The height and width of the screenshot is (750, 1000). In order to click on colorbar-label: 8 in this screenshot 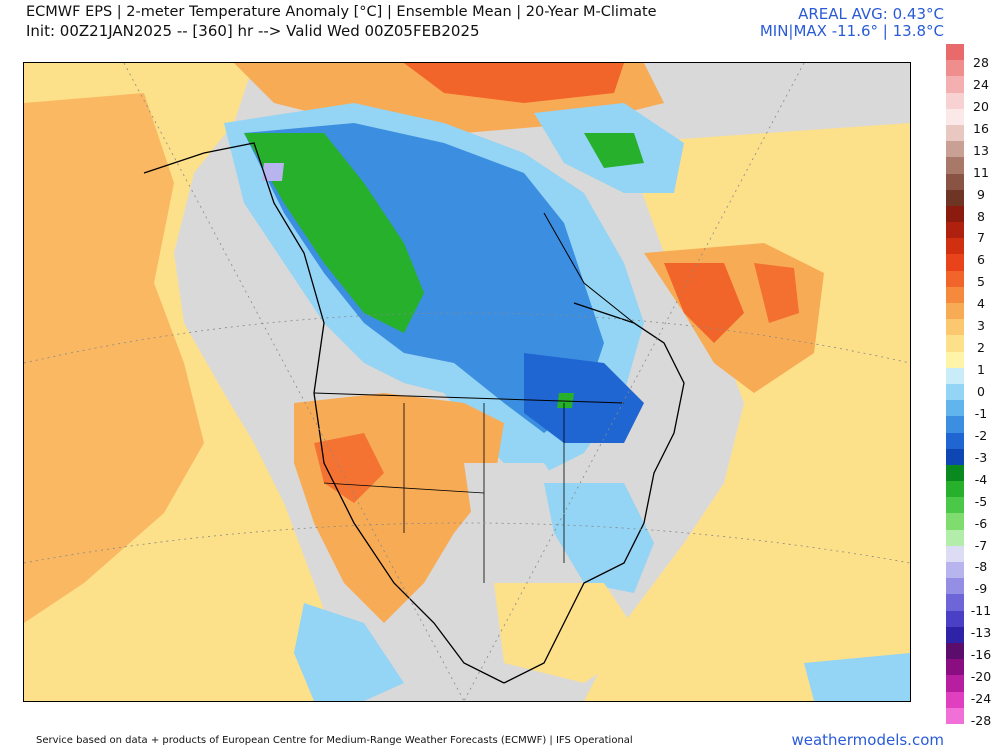, I will do `click(981, 216)`.